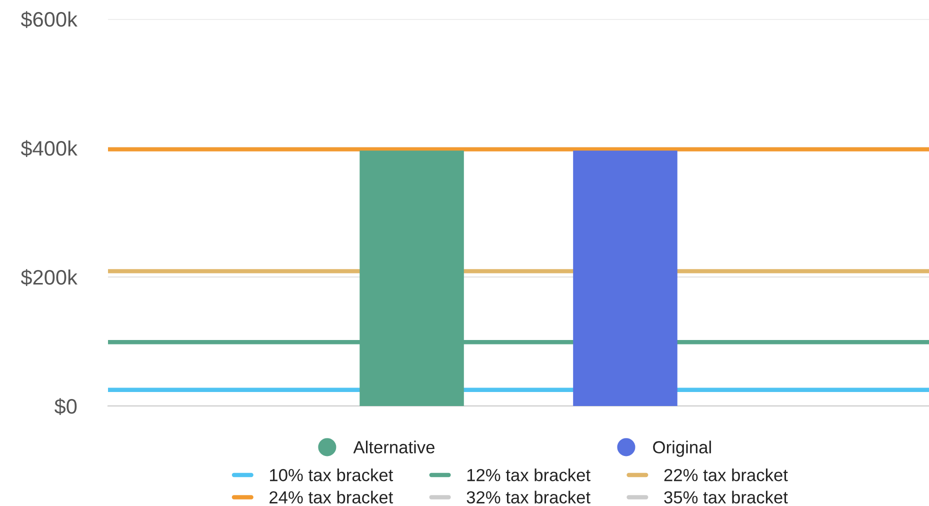 This screenshot has width=929, height=506. What do you see at coordinates (528, 497) in the screenshot?
I see `text: 32% tax bracket` at bounding box center [528, 497].